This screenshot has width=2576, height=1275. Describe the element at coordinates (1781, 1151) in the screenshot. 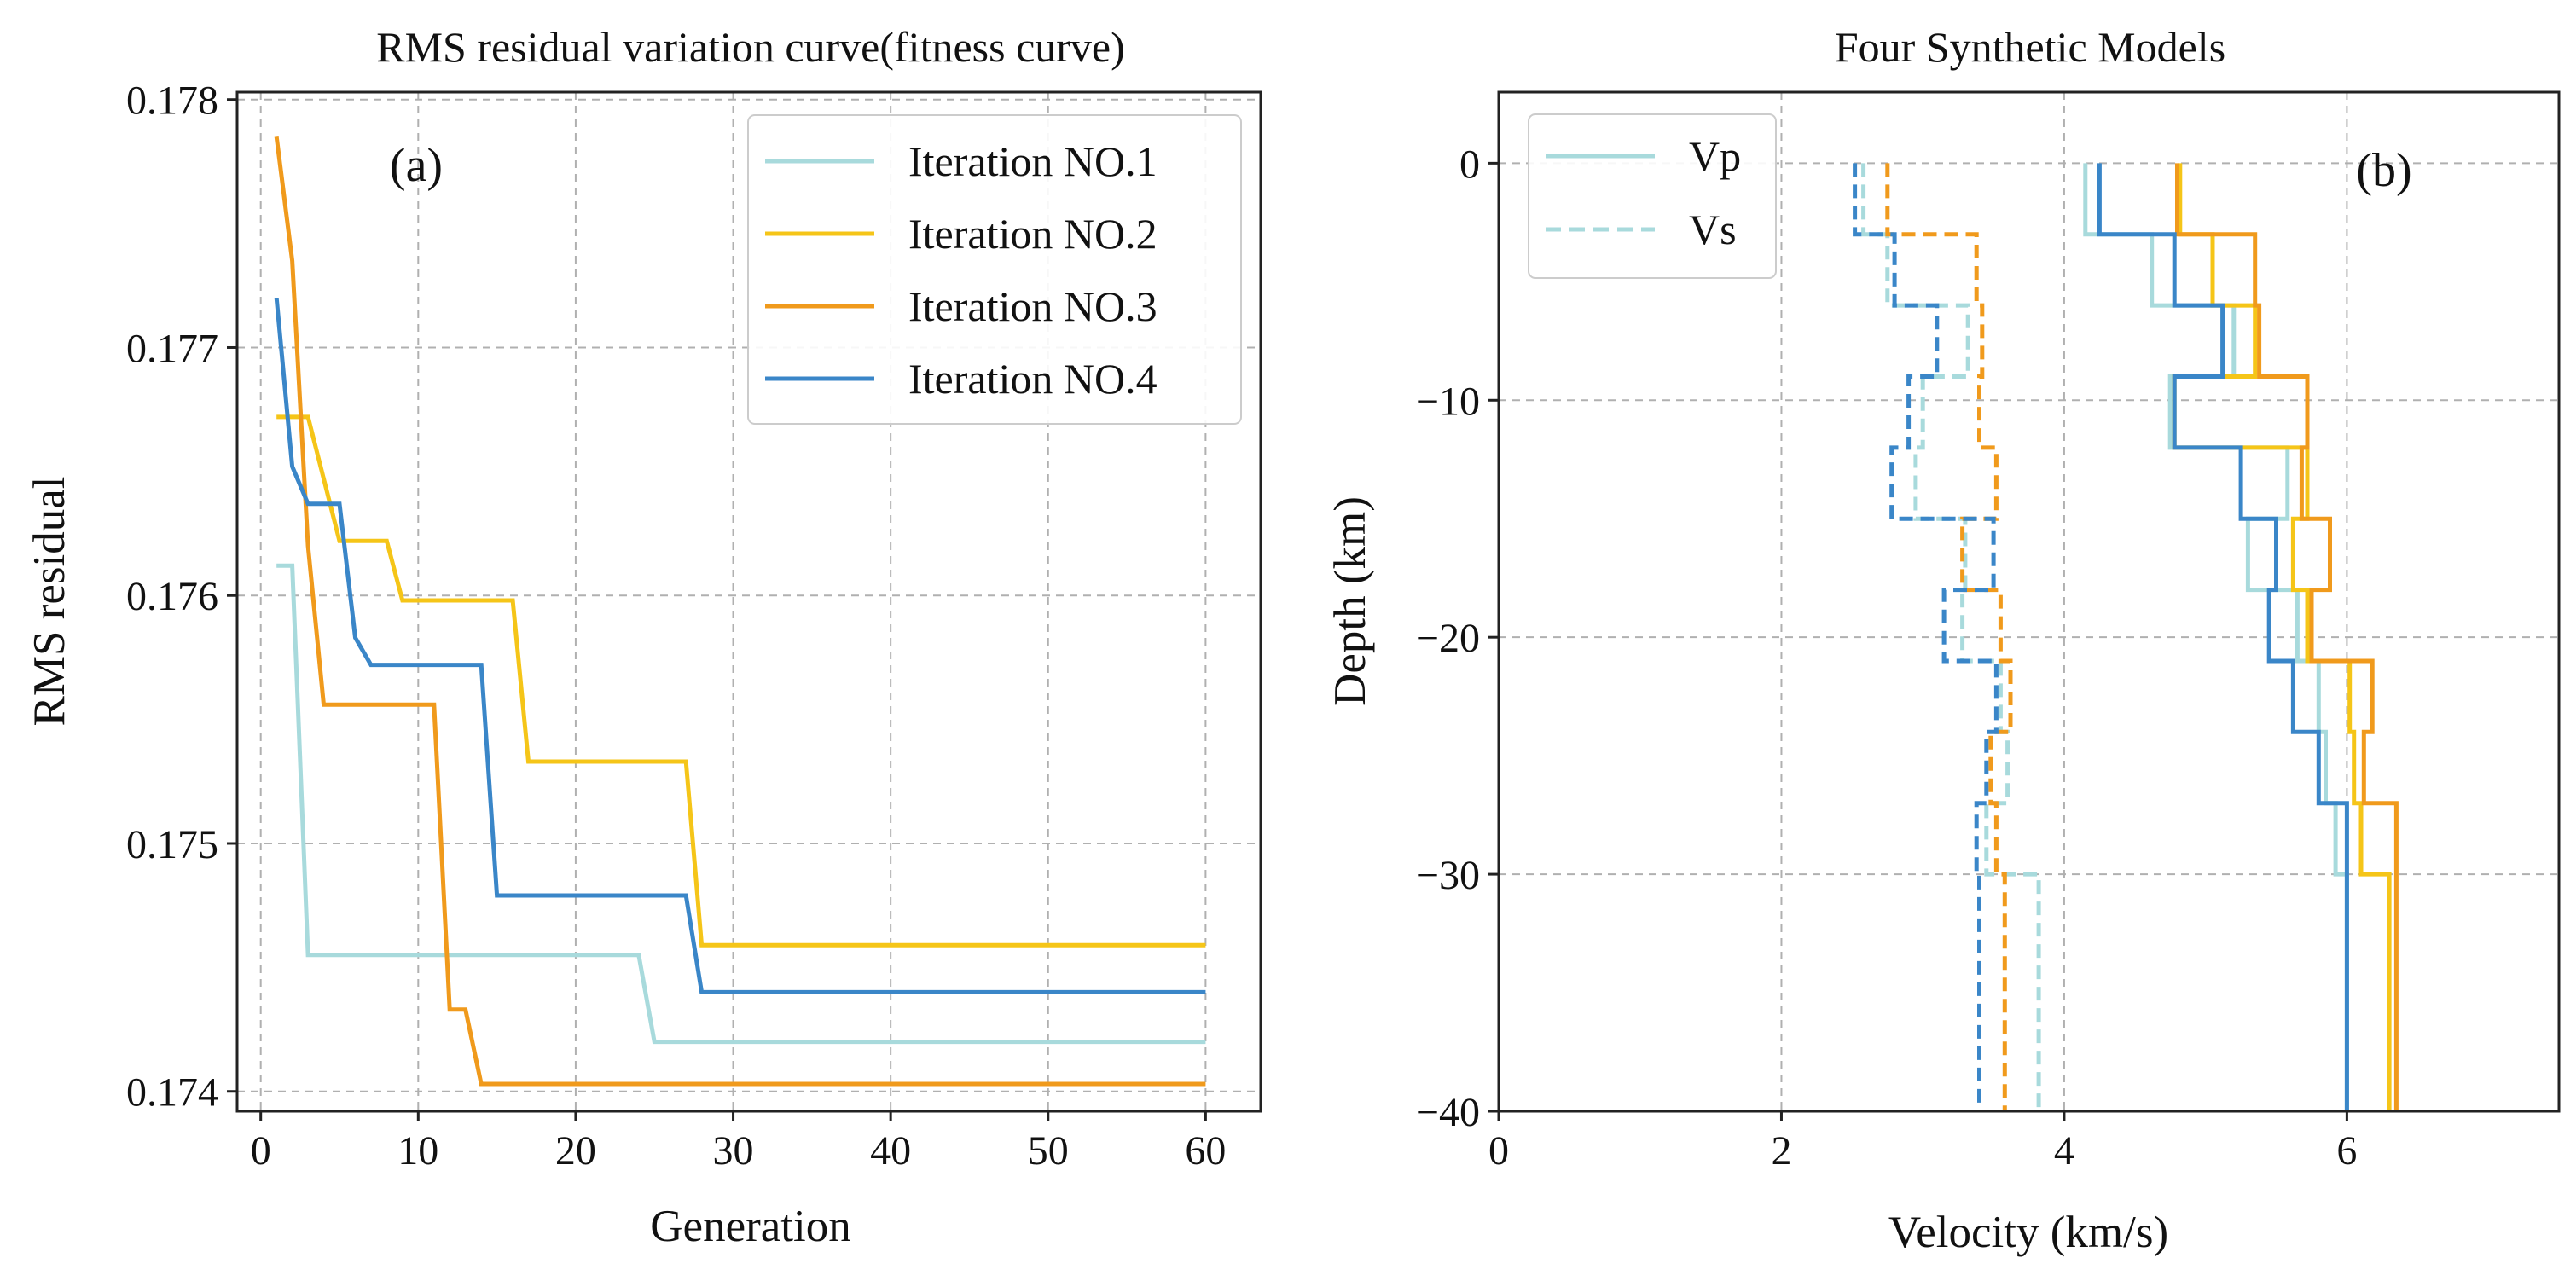

I see `b-x-tick-label-2: 2` at that location.